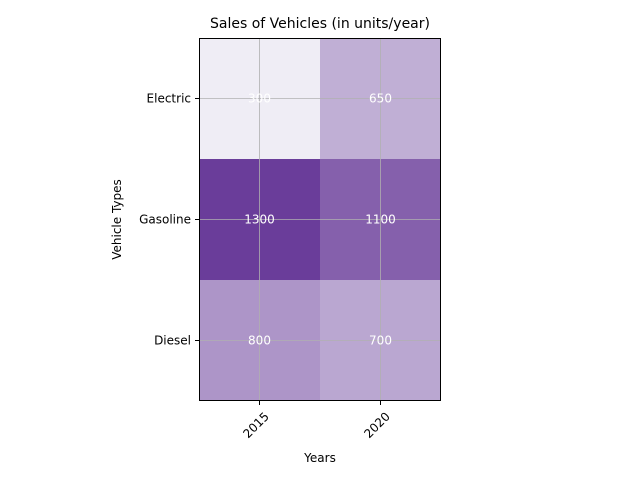 The height and width of the screenshot is (480, 640). What do you see at coordinates (165, 220) in the screenshot?
I see `y-tick-label: Gasoline` at bounding box center [165, 220].